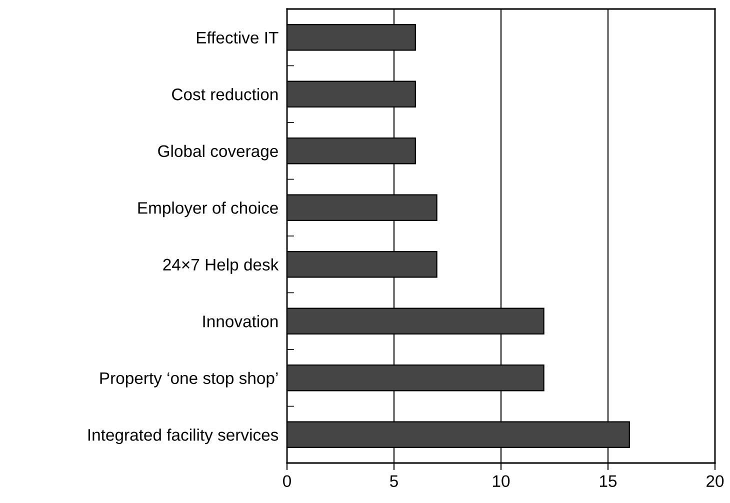 This screenshot has height=503, width=730. What do you see at coordinates (221, 266) in the screenshot?
I see `y-tick-label: 24×7 Help desk` at bounding box center [221, 266].